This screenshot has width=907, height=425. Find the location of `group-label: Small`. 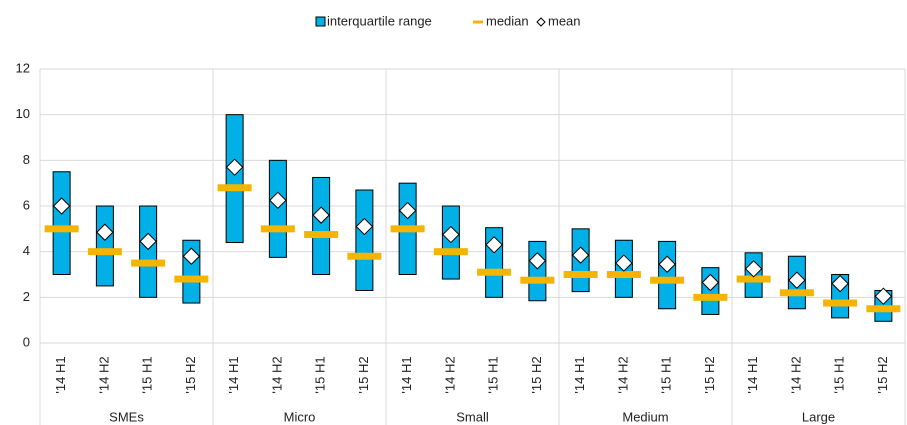

group-label: Small is located at coordinates (472, 416).